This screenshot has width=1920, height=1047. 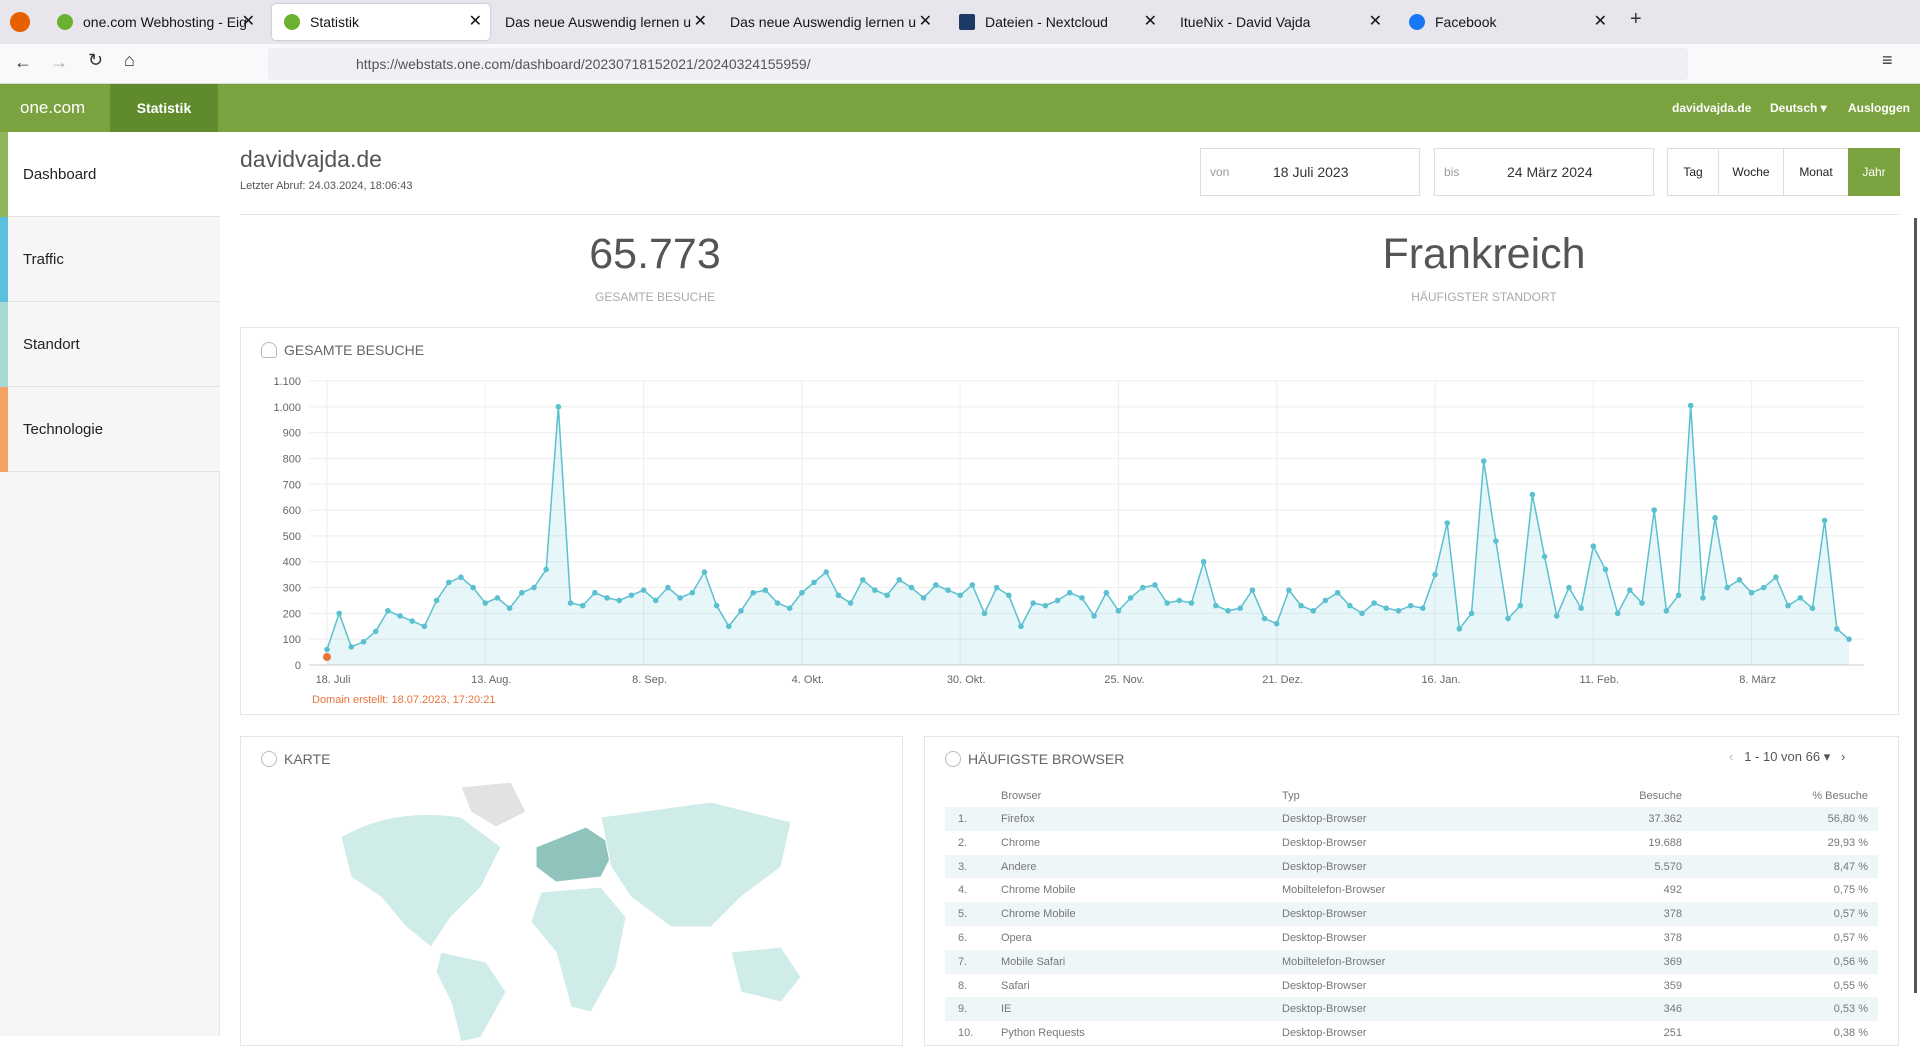 What do you see at coordinates (164, 108) in the screenshot?
I see `section: Statistik` at bounding box center [164, 108].